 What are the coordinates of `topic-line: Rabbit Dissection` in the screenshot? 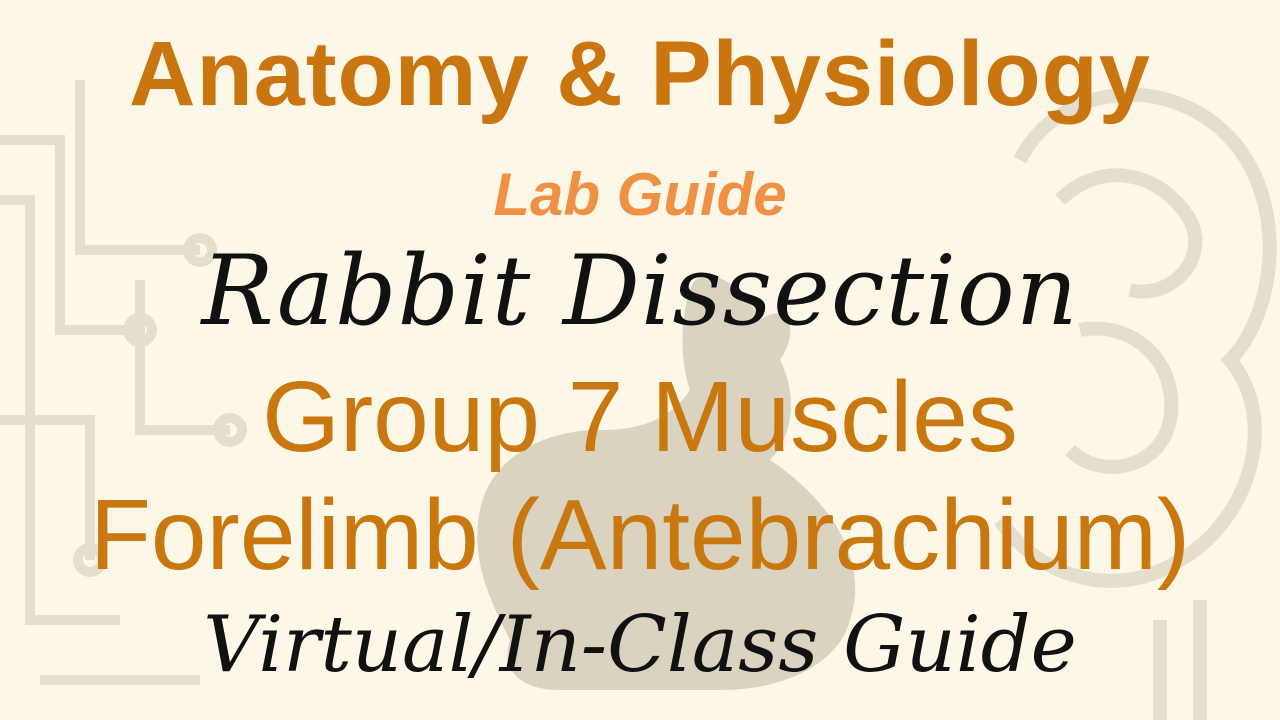 It's located at (640, 291).